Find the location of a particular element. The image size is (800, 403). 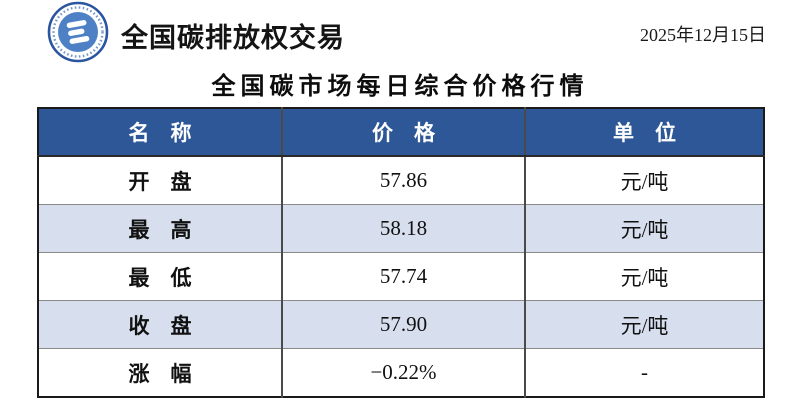

price-cell: −0.22% is located at coordinates (403, 372).